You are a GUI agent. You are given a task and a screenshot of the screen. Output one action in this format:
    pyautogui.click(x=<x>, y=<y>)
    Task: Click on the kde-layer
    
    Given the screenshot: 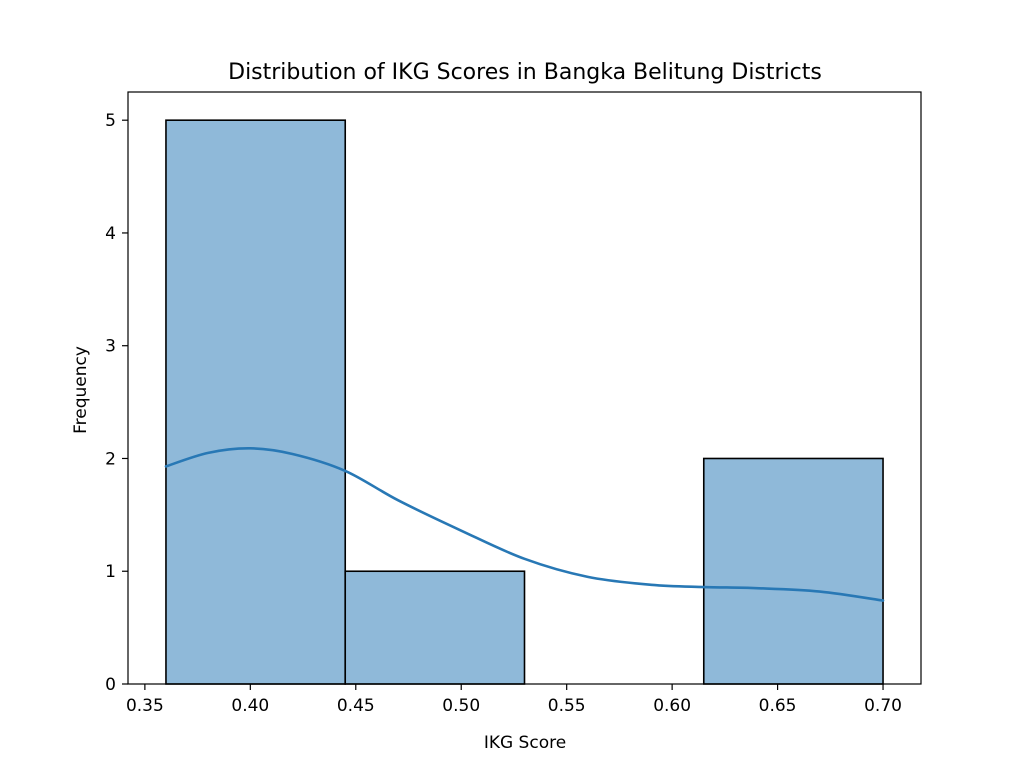 What is the action you would take?
    pyautogui.click(x=524, y=524)
    